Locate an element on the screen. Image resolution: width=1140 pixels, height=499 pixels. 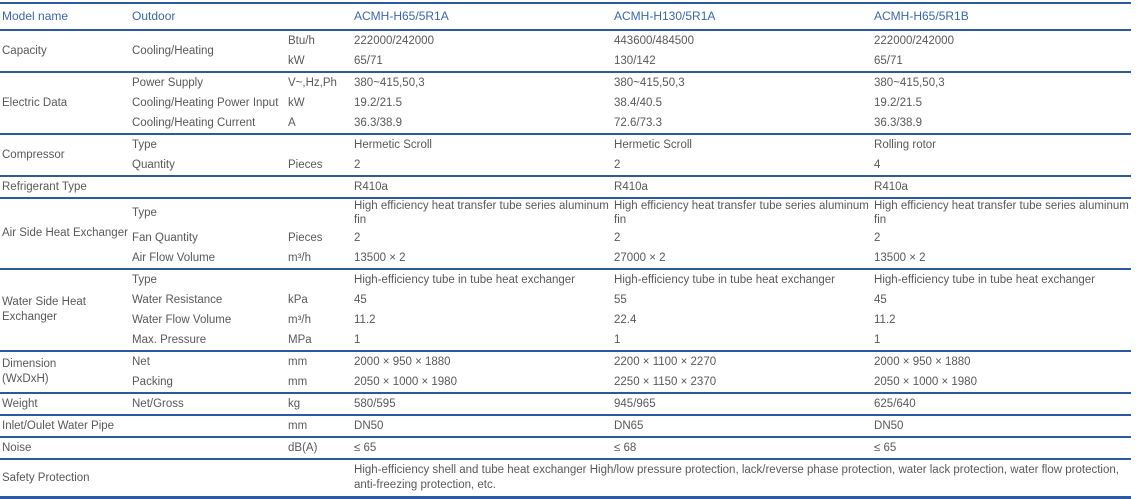
header-model-3: ACMH-H65/5R1B is located at coordinates (921, 16).